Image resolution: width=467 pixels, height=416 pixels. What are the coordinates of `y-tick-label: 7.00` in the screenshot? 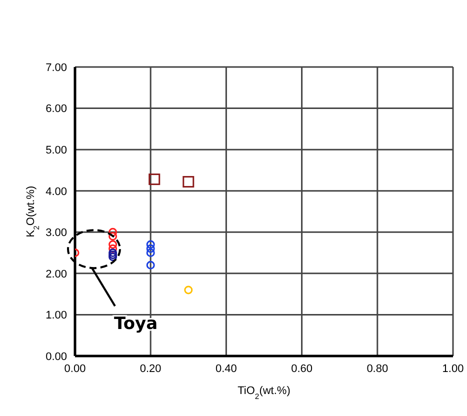 It's located at (56, 68).